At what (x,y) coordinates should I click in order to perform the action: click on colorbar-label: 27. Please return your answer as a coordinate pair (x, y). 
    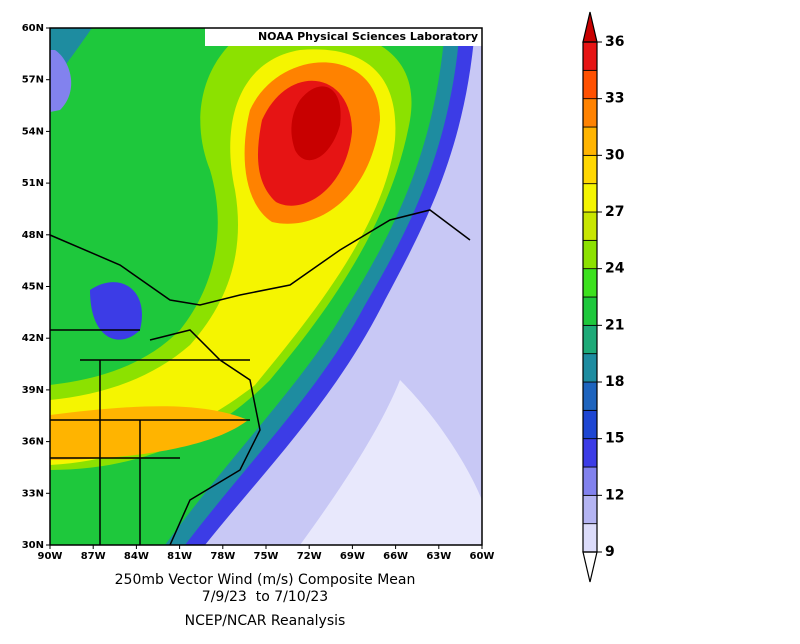
    Looking at the image, I should click on (614, 212).